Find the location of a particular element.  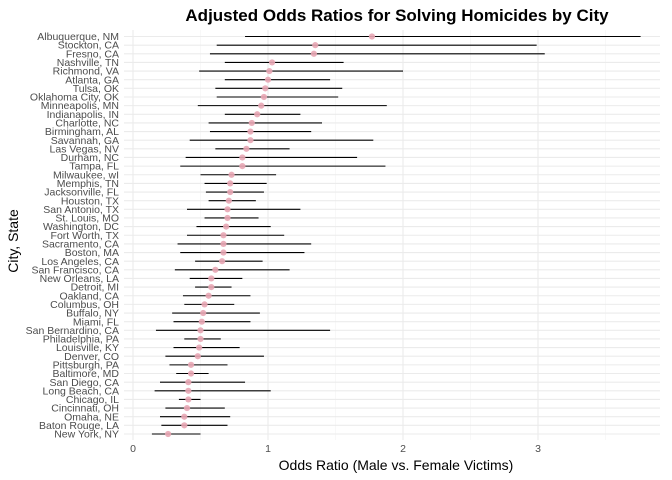

y-tick-label: Charlotte, NC is located at coordinates (87, 124).